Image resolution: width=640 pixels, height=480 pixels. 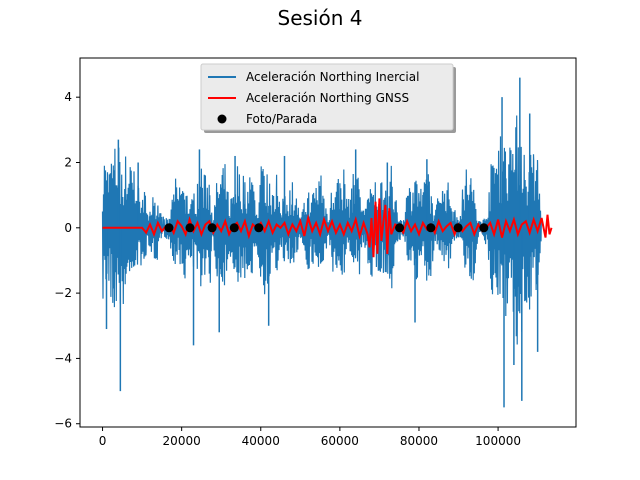 I want to click on x-axis-ticks: 0 20000 40000 60000 80000 100000, so click(x=310, y=437).